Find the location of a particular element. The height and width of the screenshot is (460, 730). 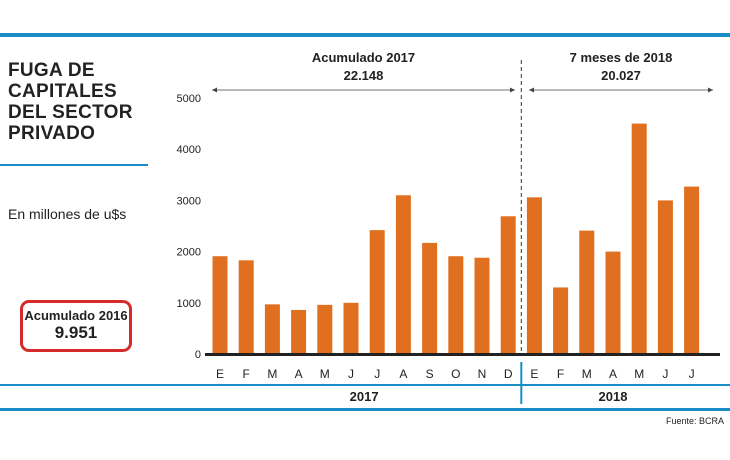

chart-title: FUGA DE CAPITALES DEL SECTOR PRIVADO is located at coordinates (70, 102).